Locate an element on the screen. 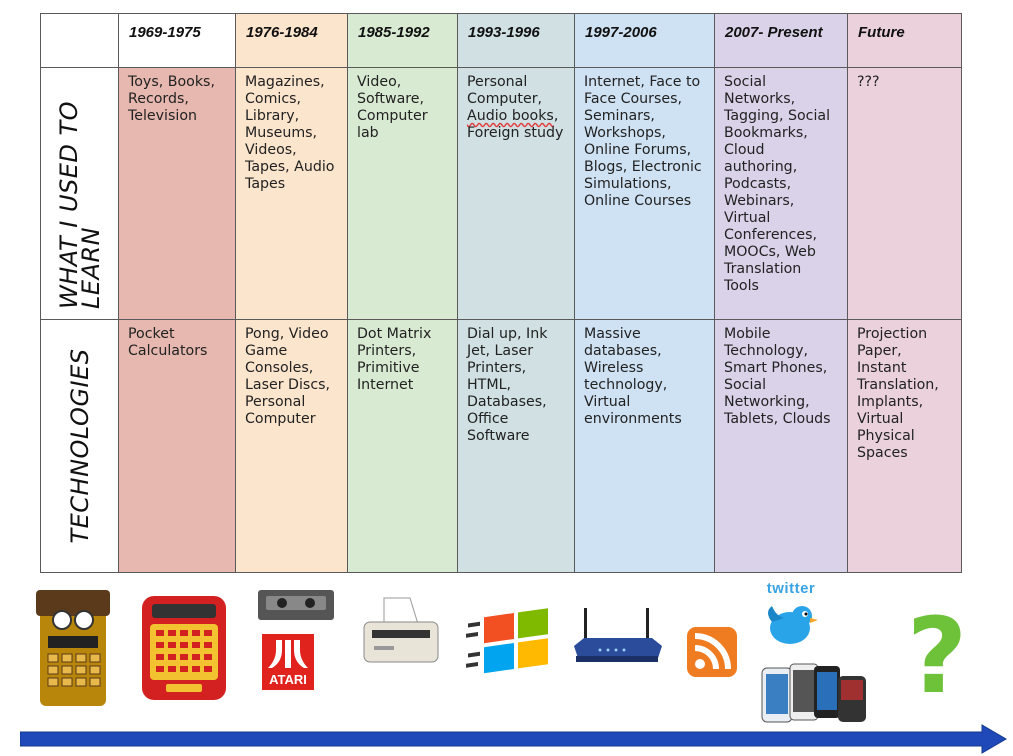 Image resolution: width=1013 pixels, height=756 pixels. period-header: 1985-1992 is located at coordinates (402, 40).